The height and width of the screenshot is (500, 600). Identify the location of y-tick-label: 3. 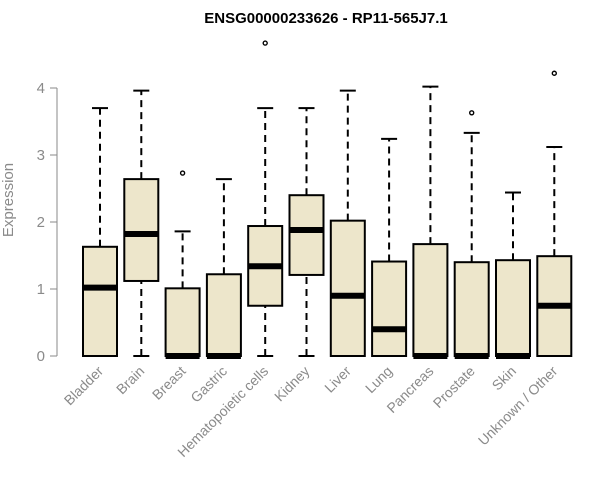
(41, 155).